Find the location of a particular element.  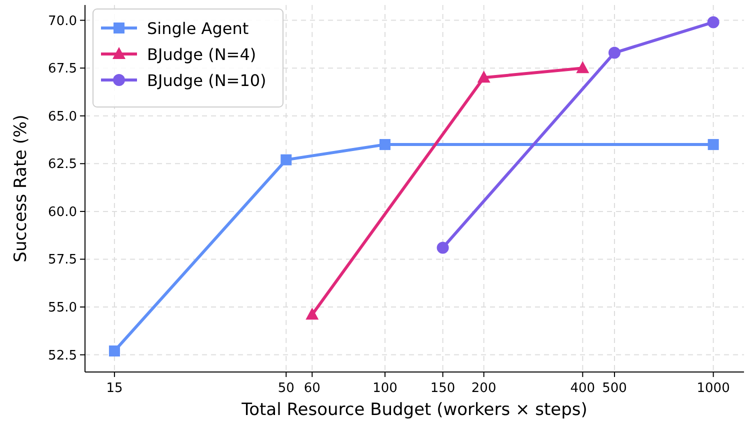

x-tick-label: 60 is located at coordinates (312, 388).